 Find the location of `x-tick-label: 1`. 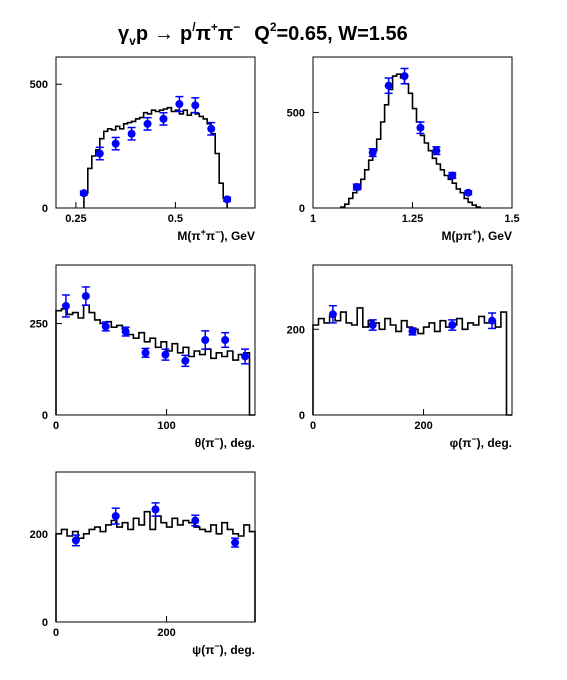

x-tick-label: 1 is located at coordinates (313, 219).